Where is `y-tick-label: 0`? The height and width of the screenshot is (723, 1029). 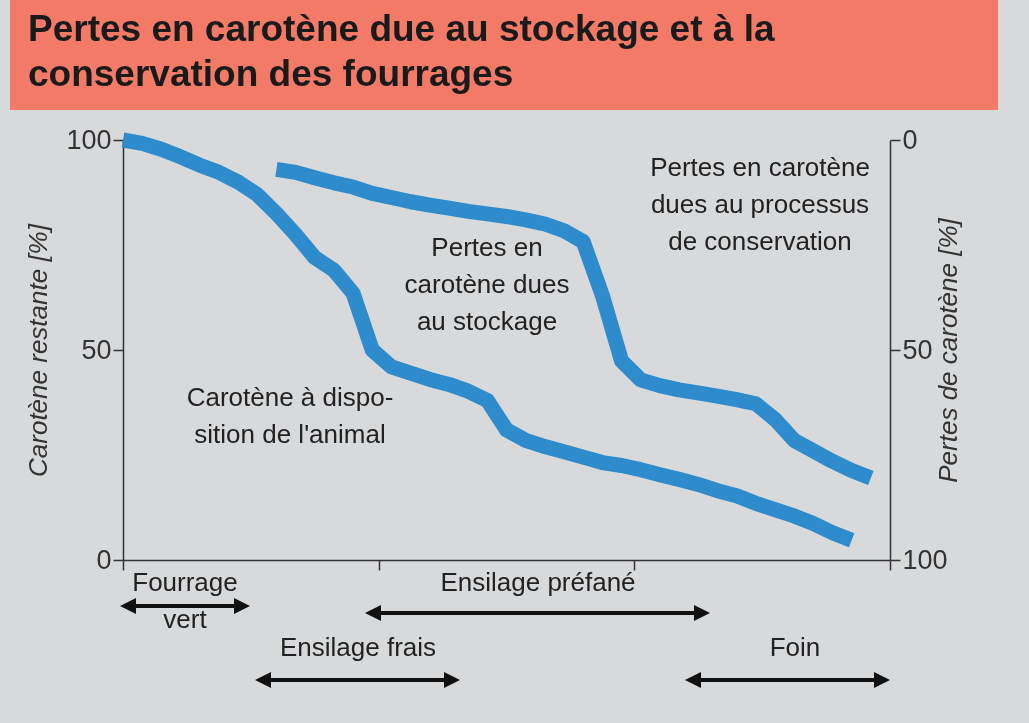 y-tick-label: 0 is located at coordinates (104, 559).